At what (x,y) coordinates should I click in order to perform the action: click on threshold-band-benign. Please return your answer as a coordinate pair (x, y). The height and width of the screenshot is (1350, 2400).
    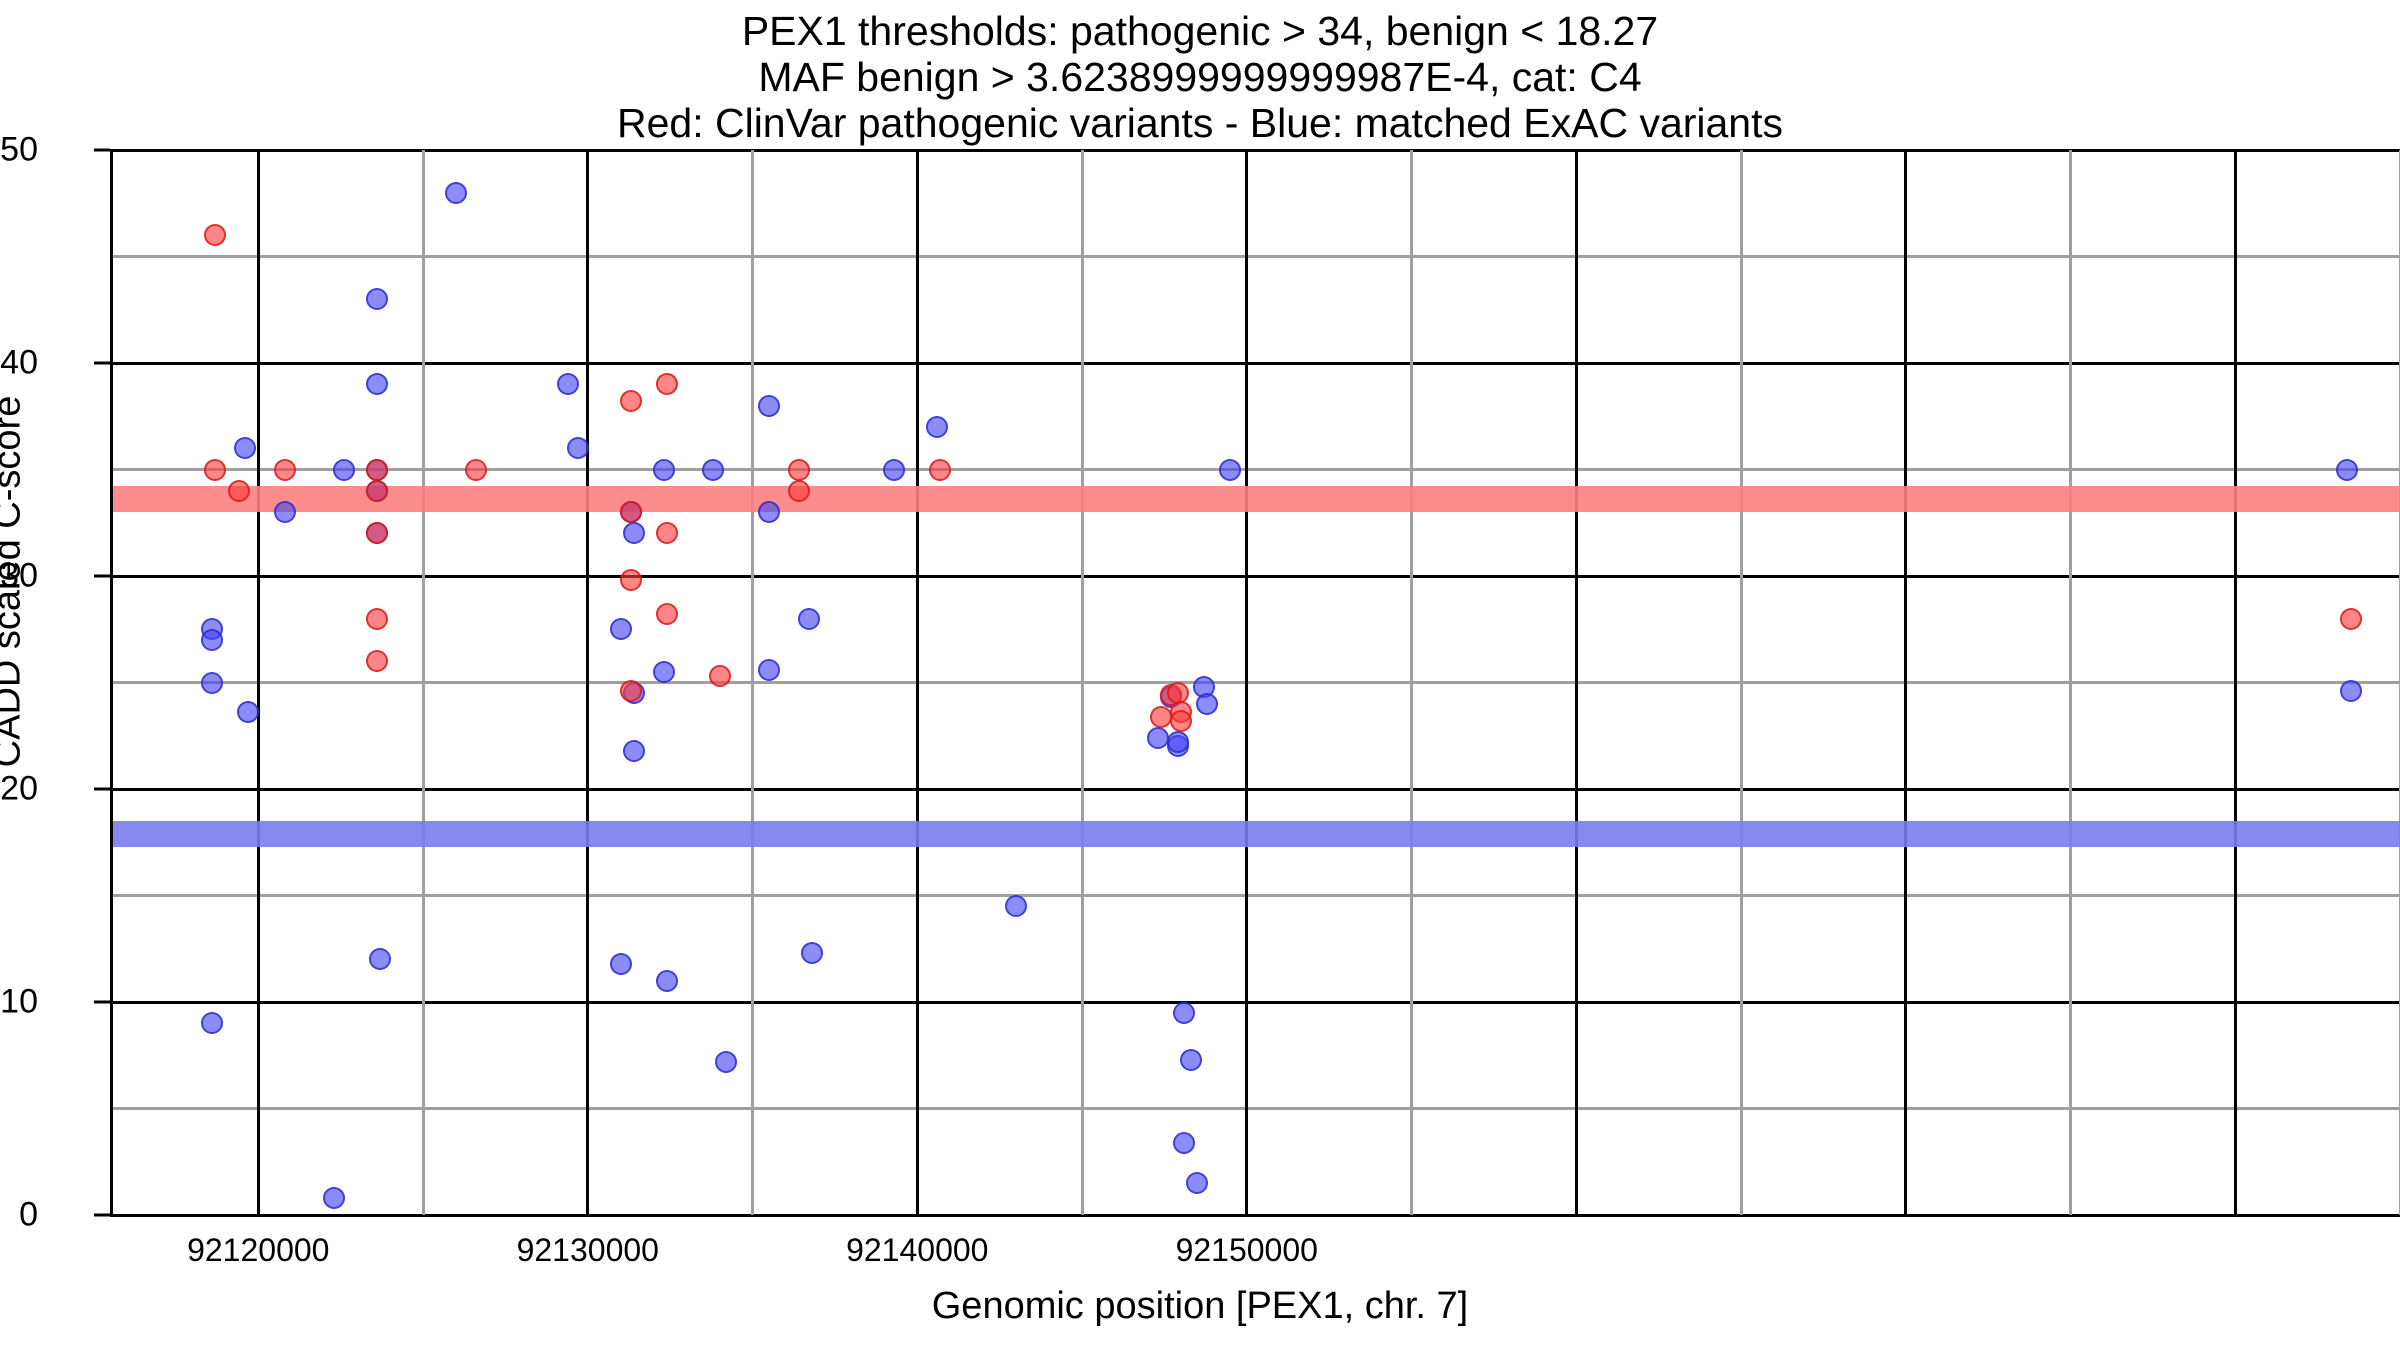
    Looking at the image, I should click on (1255, 833).